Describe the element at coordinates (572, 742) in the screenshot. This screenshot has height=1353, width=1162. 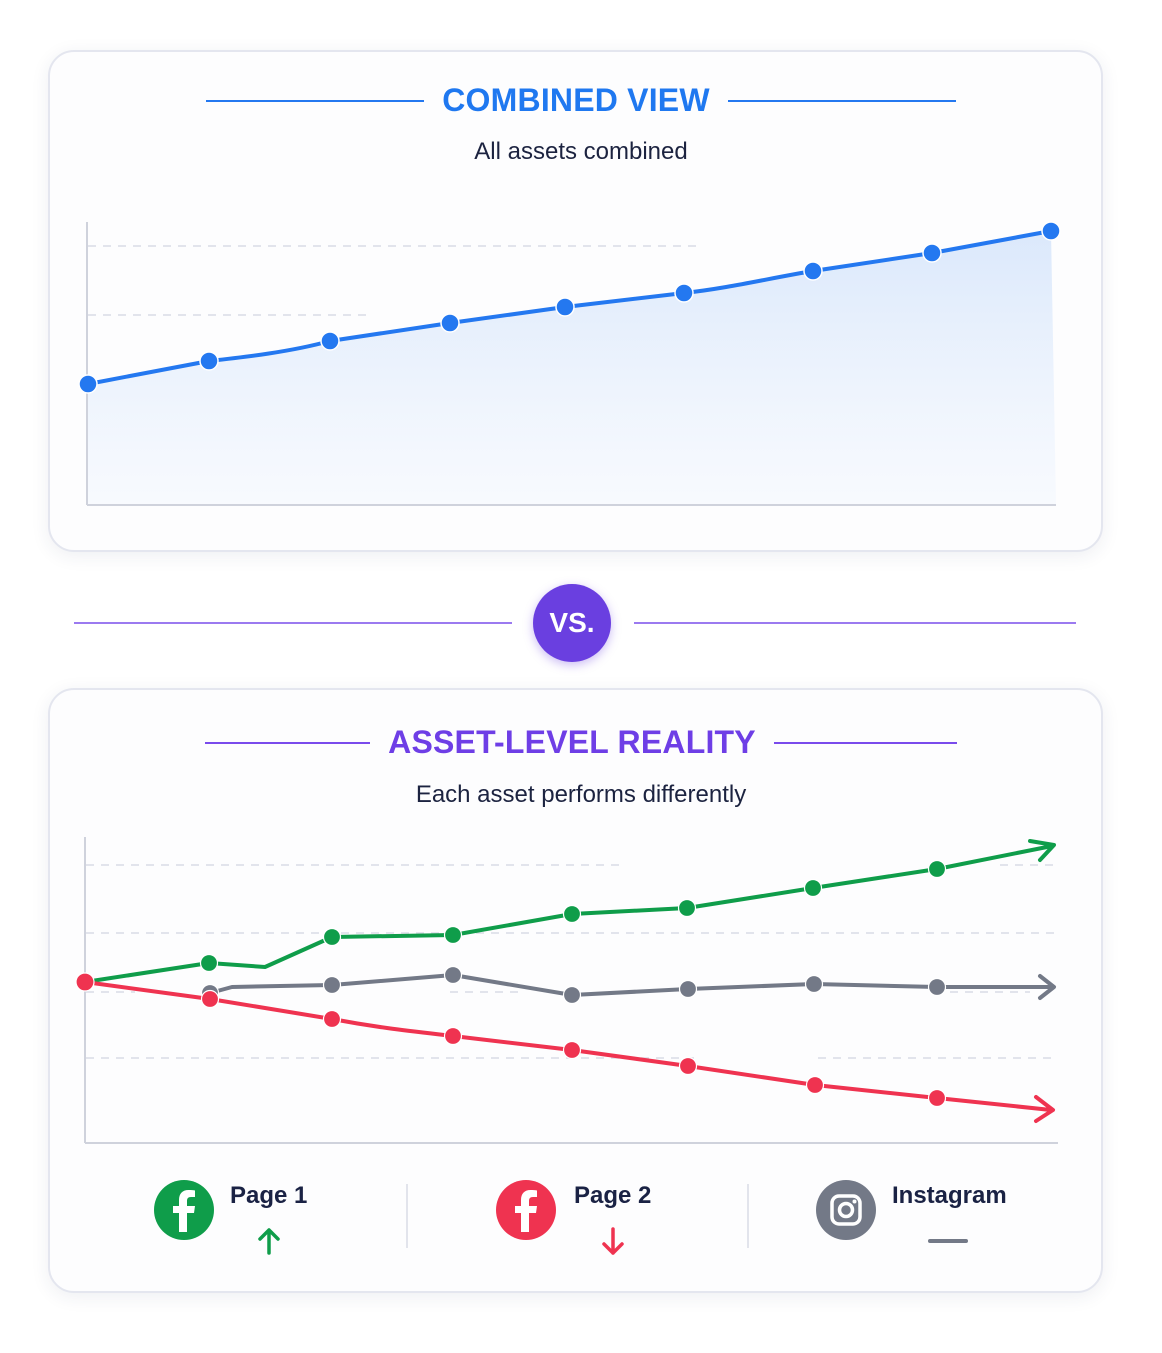
I see `asset-level-title: ASSET-LEVEL REALITY` at that location.